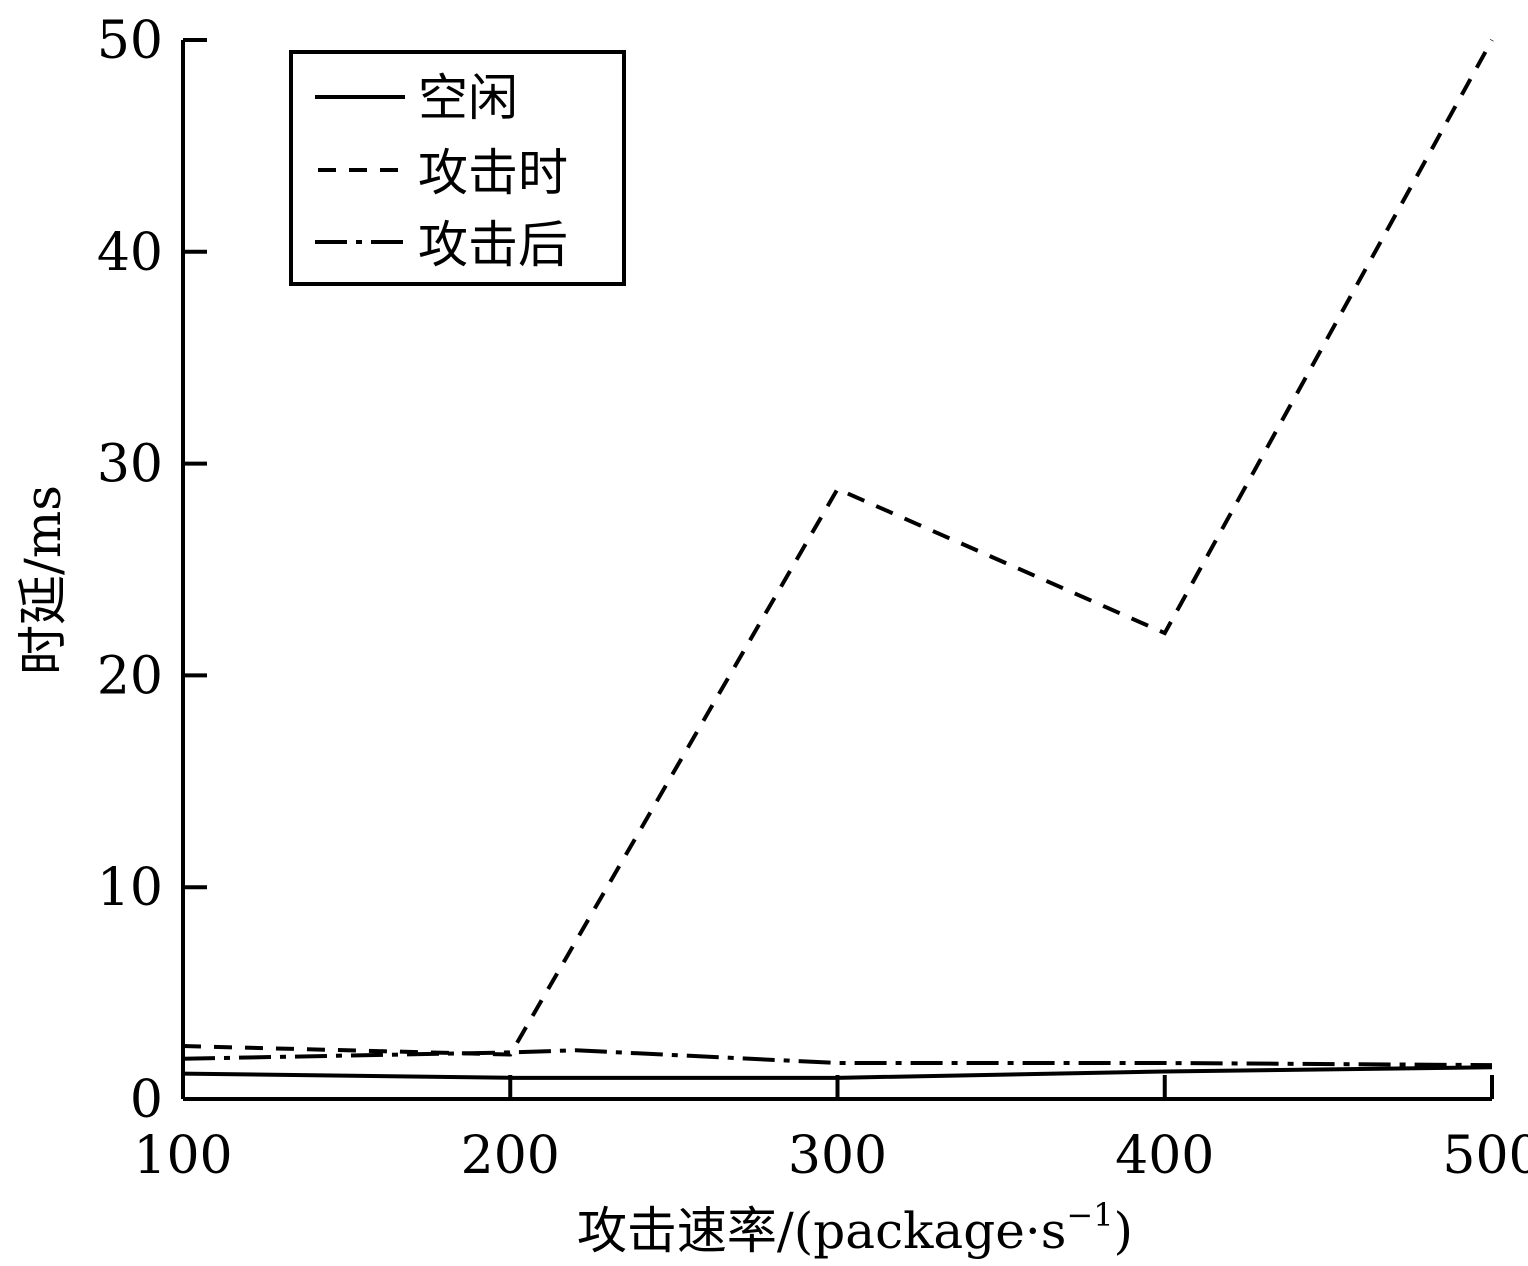 The height and width of the screenshot is (1266, 1528). Describe the element at coordinates (837, 1156) in the screenshot. I see `x-tick-label: 300` at that location.